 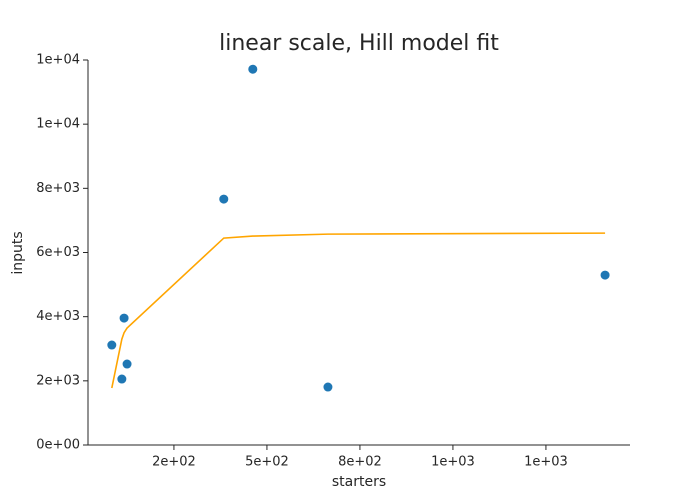 What do you see at coordinates (18, 252) in the screenshot?
I see `y-axis-label: inputs` at bounding box center [18, 252].